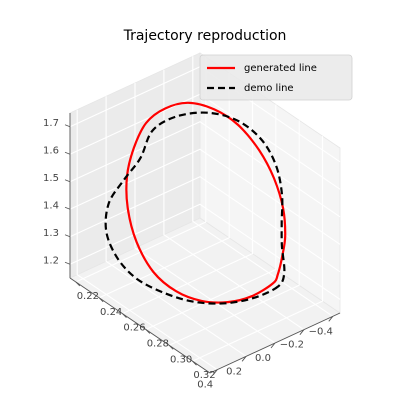 The width and height of the screenshot is (400, 400). Describe the element at coordinates (51, 260) in the screenshot. I see `z-tick-label: 1.2` at that location.